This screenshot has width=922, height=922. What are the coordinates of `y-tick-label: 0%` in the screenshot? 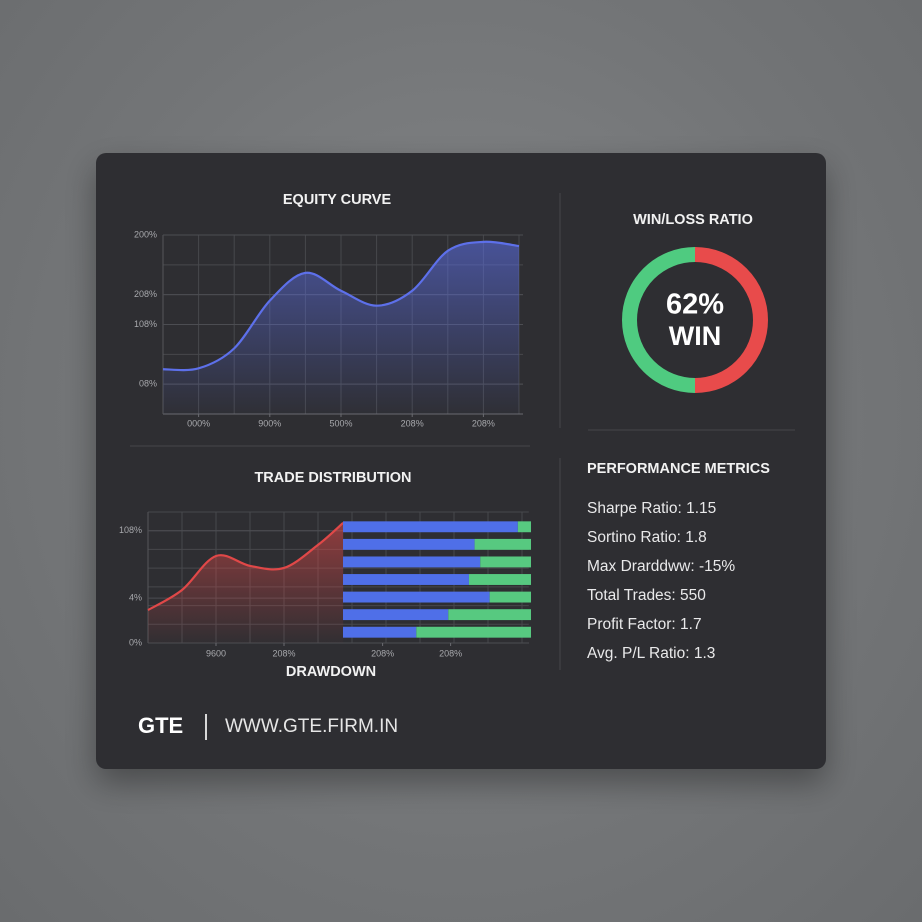 It's located at (135, 642).